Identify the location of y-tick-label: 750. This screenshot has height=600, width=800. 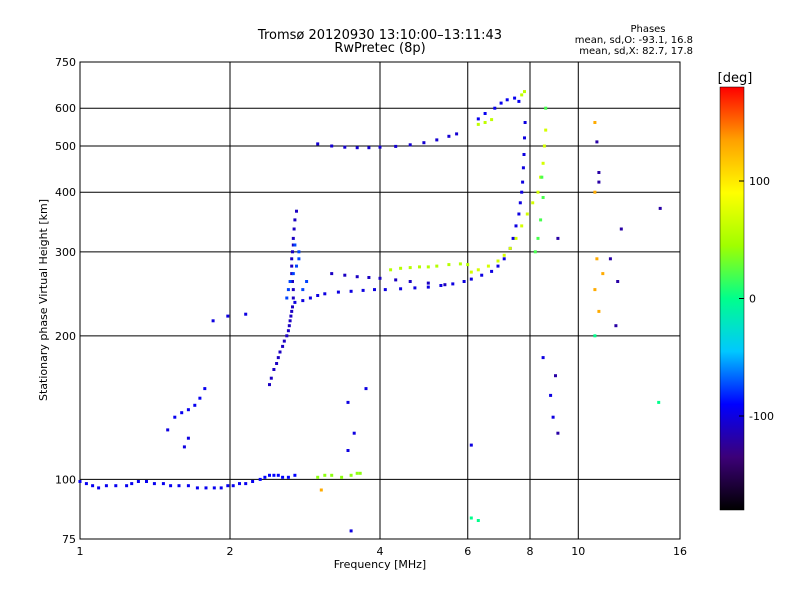
(65, 62).